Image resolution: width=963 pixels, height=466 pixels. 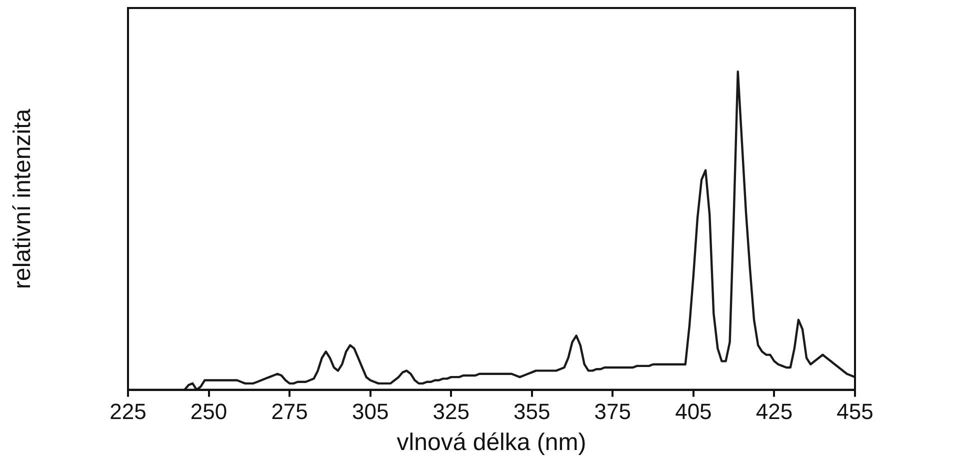 What do you see at coordinates (491, 442) in the screenshot?
I see `x-axis-title: vlnová délka (nm)` at bounding box center [491, 442].